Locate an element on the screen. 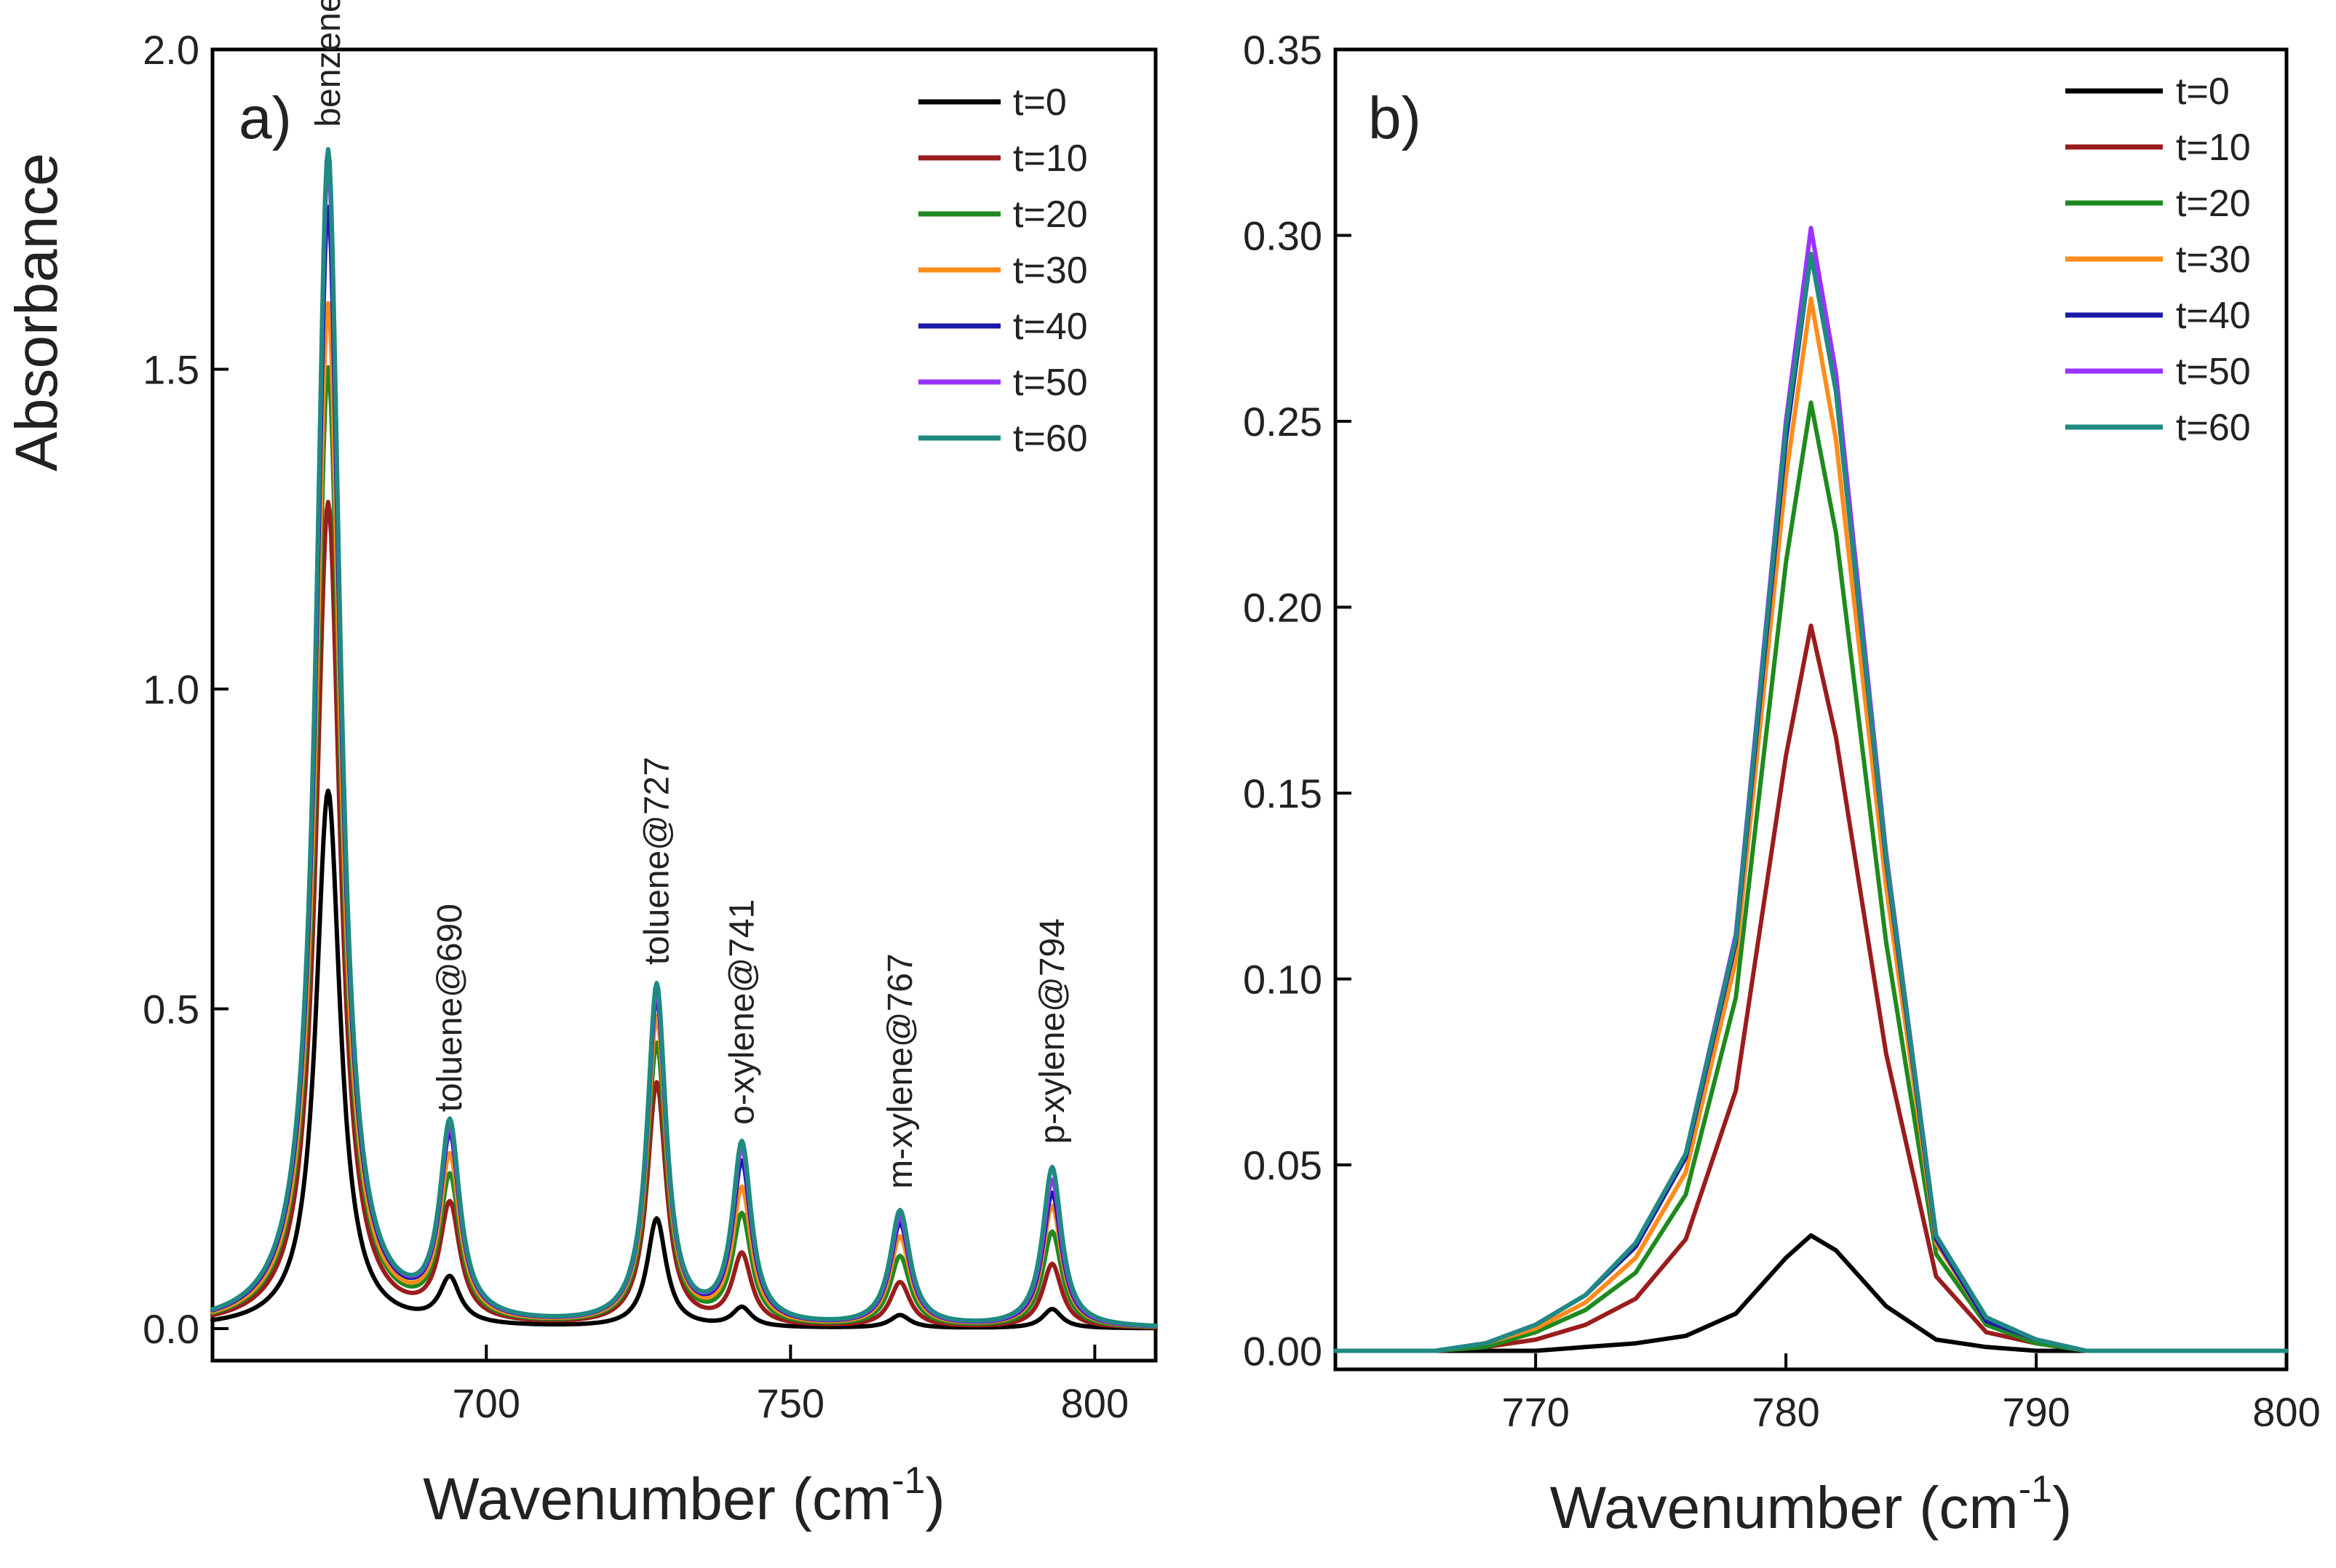 This screenshot has height=1568, width=2336. panel-label: b) is located at coordinates (1394, 118).